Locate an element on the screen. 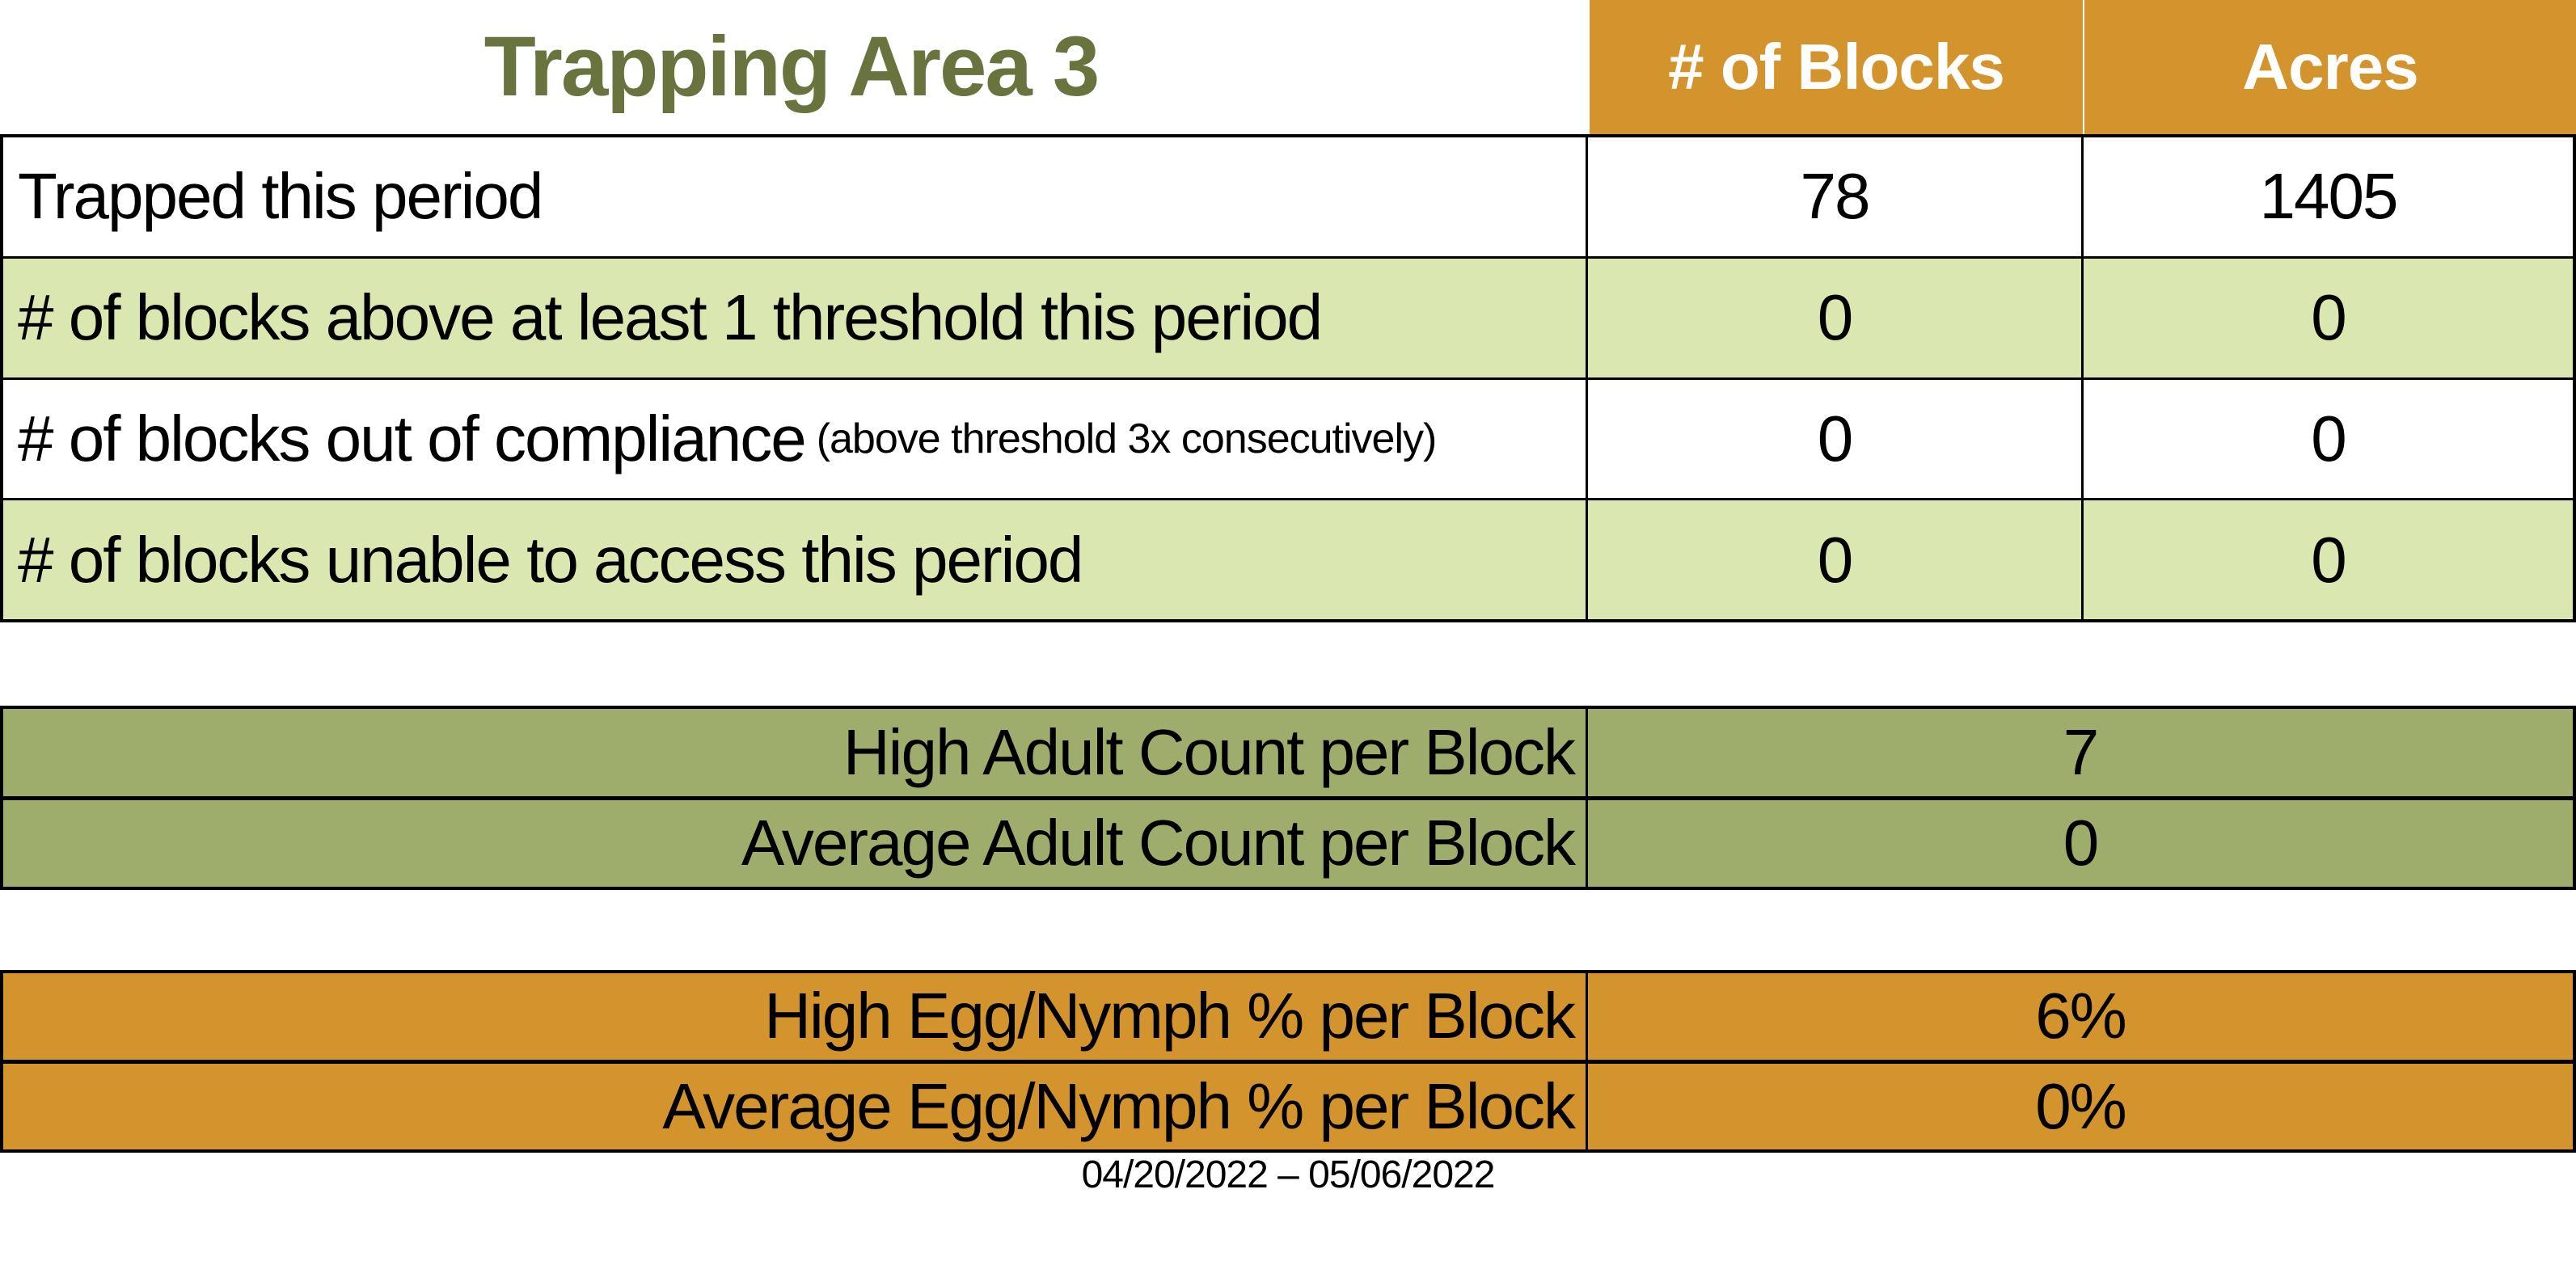 Image resolution: width=2576 pixels, height=1282 pixels. egg-high-value: 6% is located at coordinates (2080, 1017).